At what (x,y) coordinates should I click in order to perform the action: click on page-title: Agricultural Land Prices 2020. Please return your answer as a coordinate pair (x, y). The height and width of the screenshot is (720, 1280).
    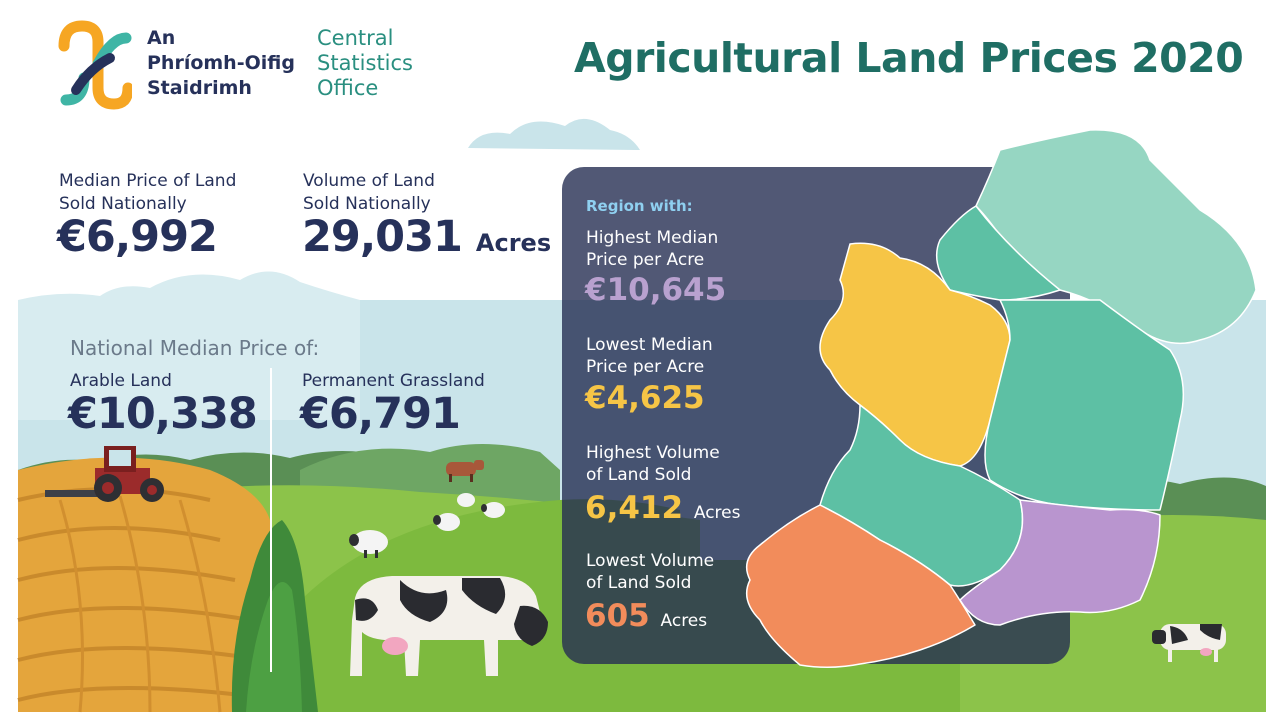
    Looking at the image, I should click on (909, 58).